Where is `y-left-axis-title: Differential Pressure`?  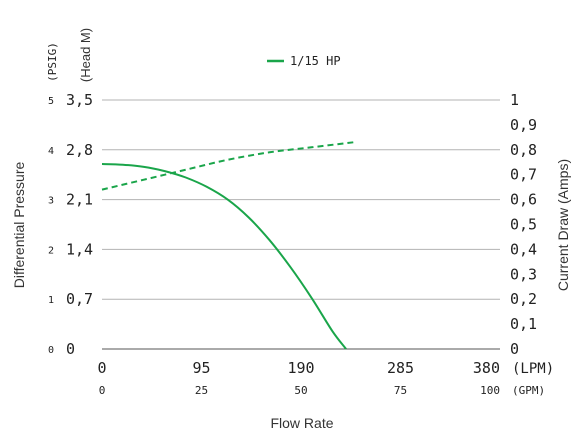
y-left-axis-title: Differential Pressure is located at coordinates (19, 225).